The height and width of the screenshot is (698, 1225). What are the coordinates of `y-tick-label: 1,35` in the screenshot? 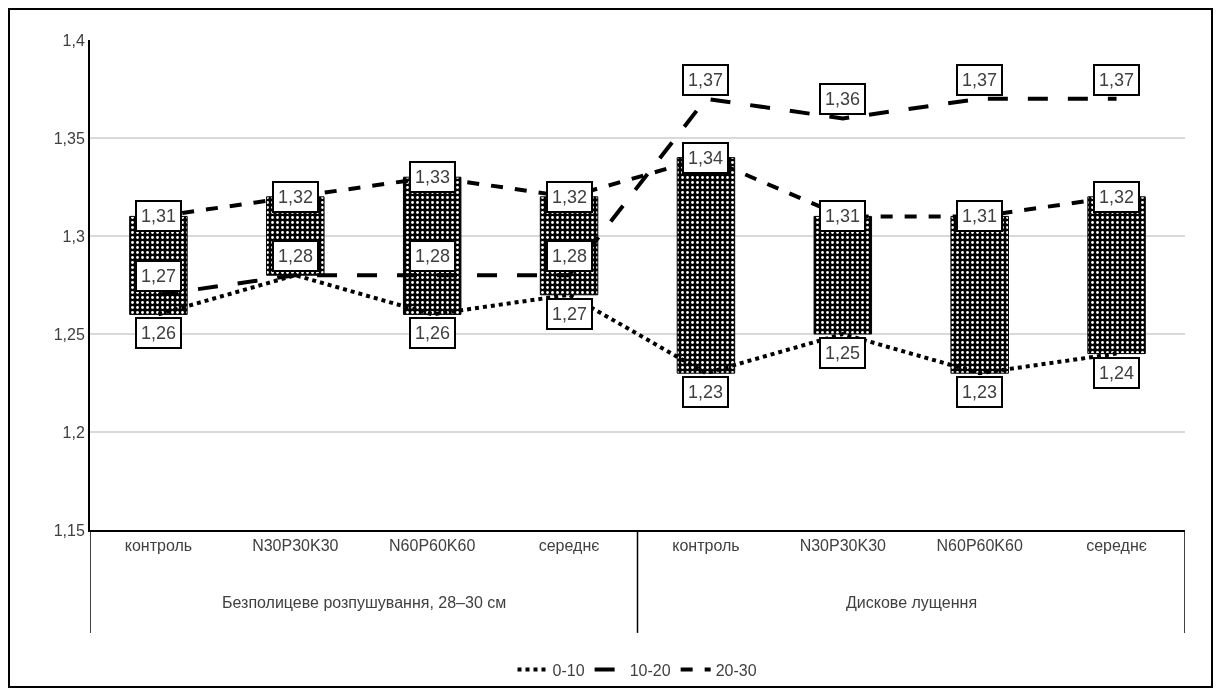 It's located at (69, 138).